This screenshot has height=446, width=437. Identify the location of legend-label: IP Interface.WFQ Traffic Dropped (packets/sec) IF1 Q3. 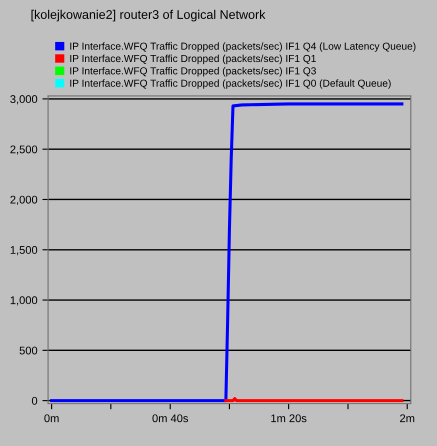
(193, 71).